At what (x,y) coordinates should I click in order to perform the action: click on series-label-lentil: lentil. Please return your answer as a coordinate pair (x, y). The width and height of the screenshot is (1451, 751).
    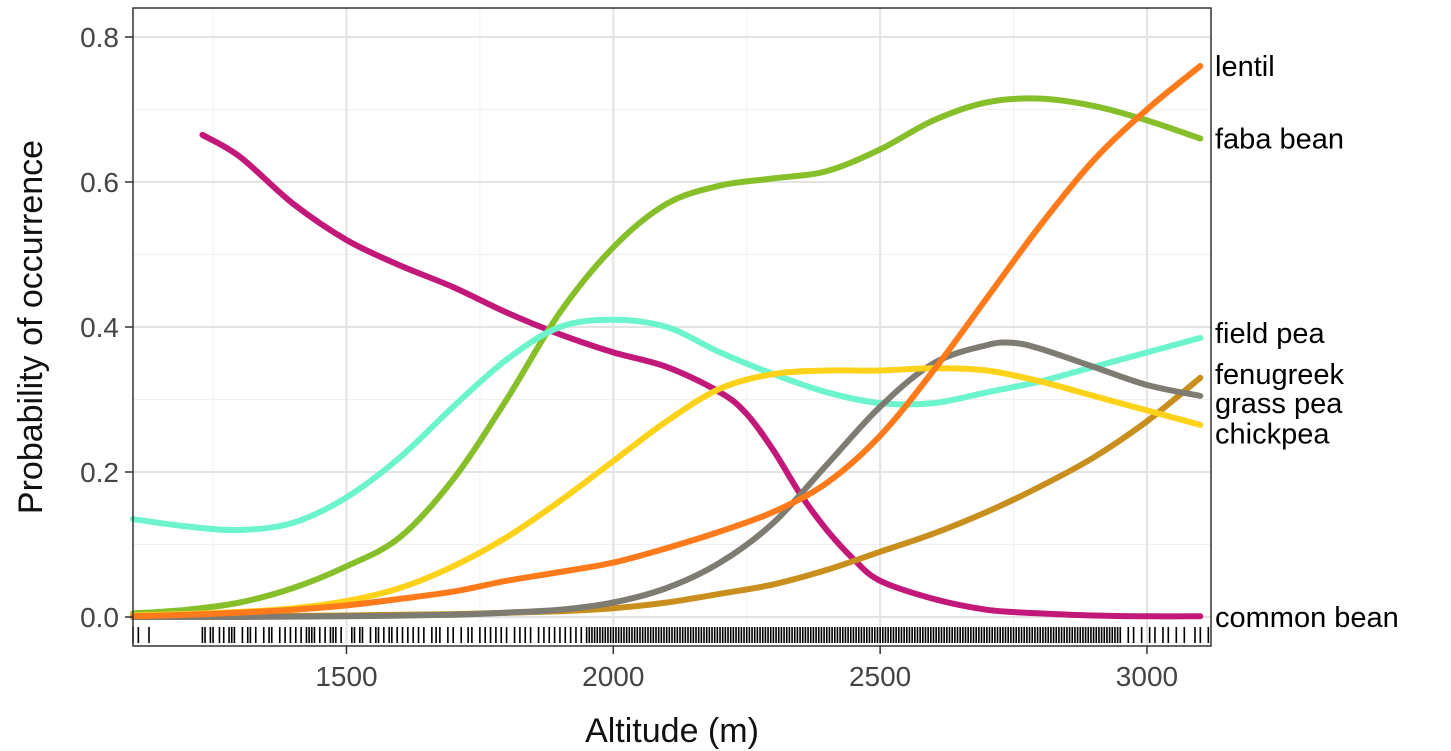
    Looking at the image, I should click on (1245, 67).